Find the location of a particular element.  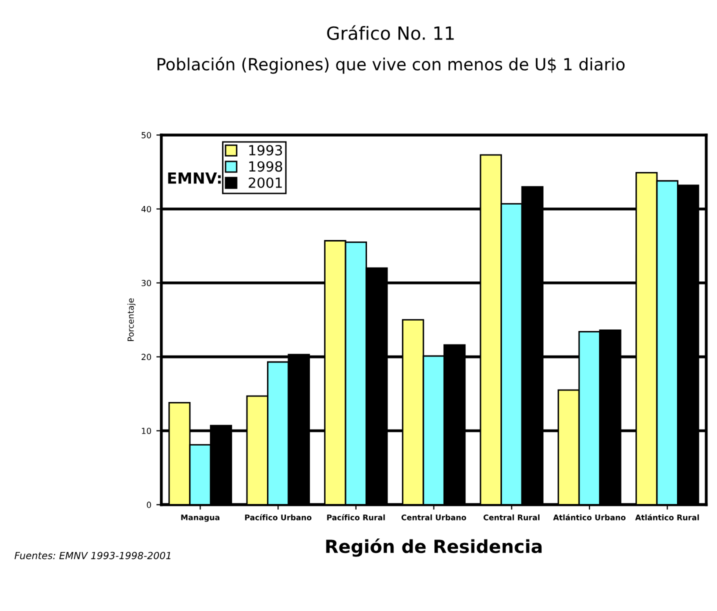

legend-label: 1993 is located at coordinates (265, 150).